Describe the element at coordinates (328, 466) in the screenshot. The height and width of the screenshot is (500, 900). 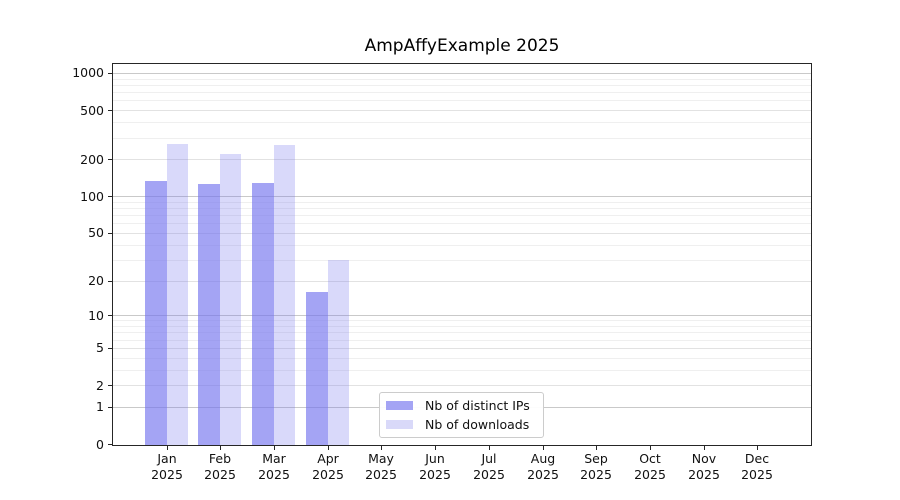
I see `x-axis-tick-label: Apr 2025` at that location.